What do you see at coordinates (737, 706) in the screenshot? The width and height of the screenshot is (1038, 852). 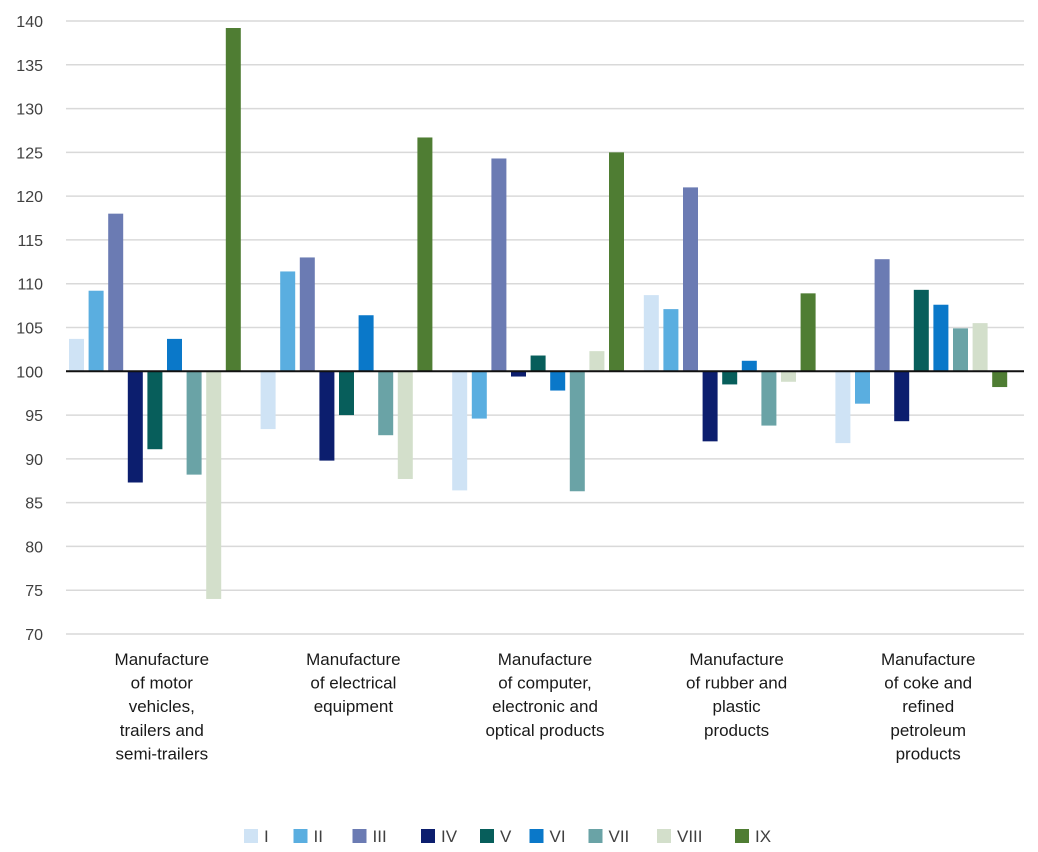 I see `category-label: plastic` at bounding box center [737, 706].